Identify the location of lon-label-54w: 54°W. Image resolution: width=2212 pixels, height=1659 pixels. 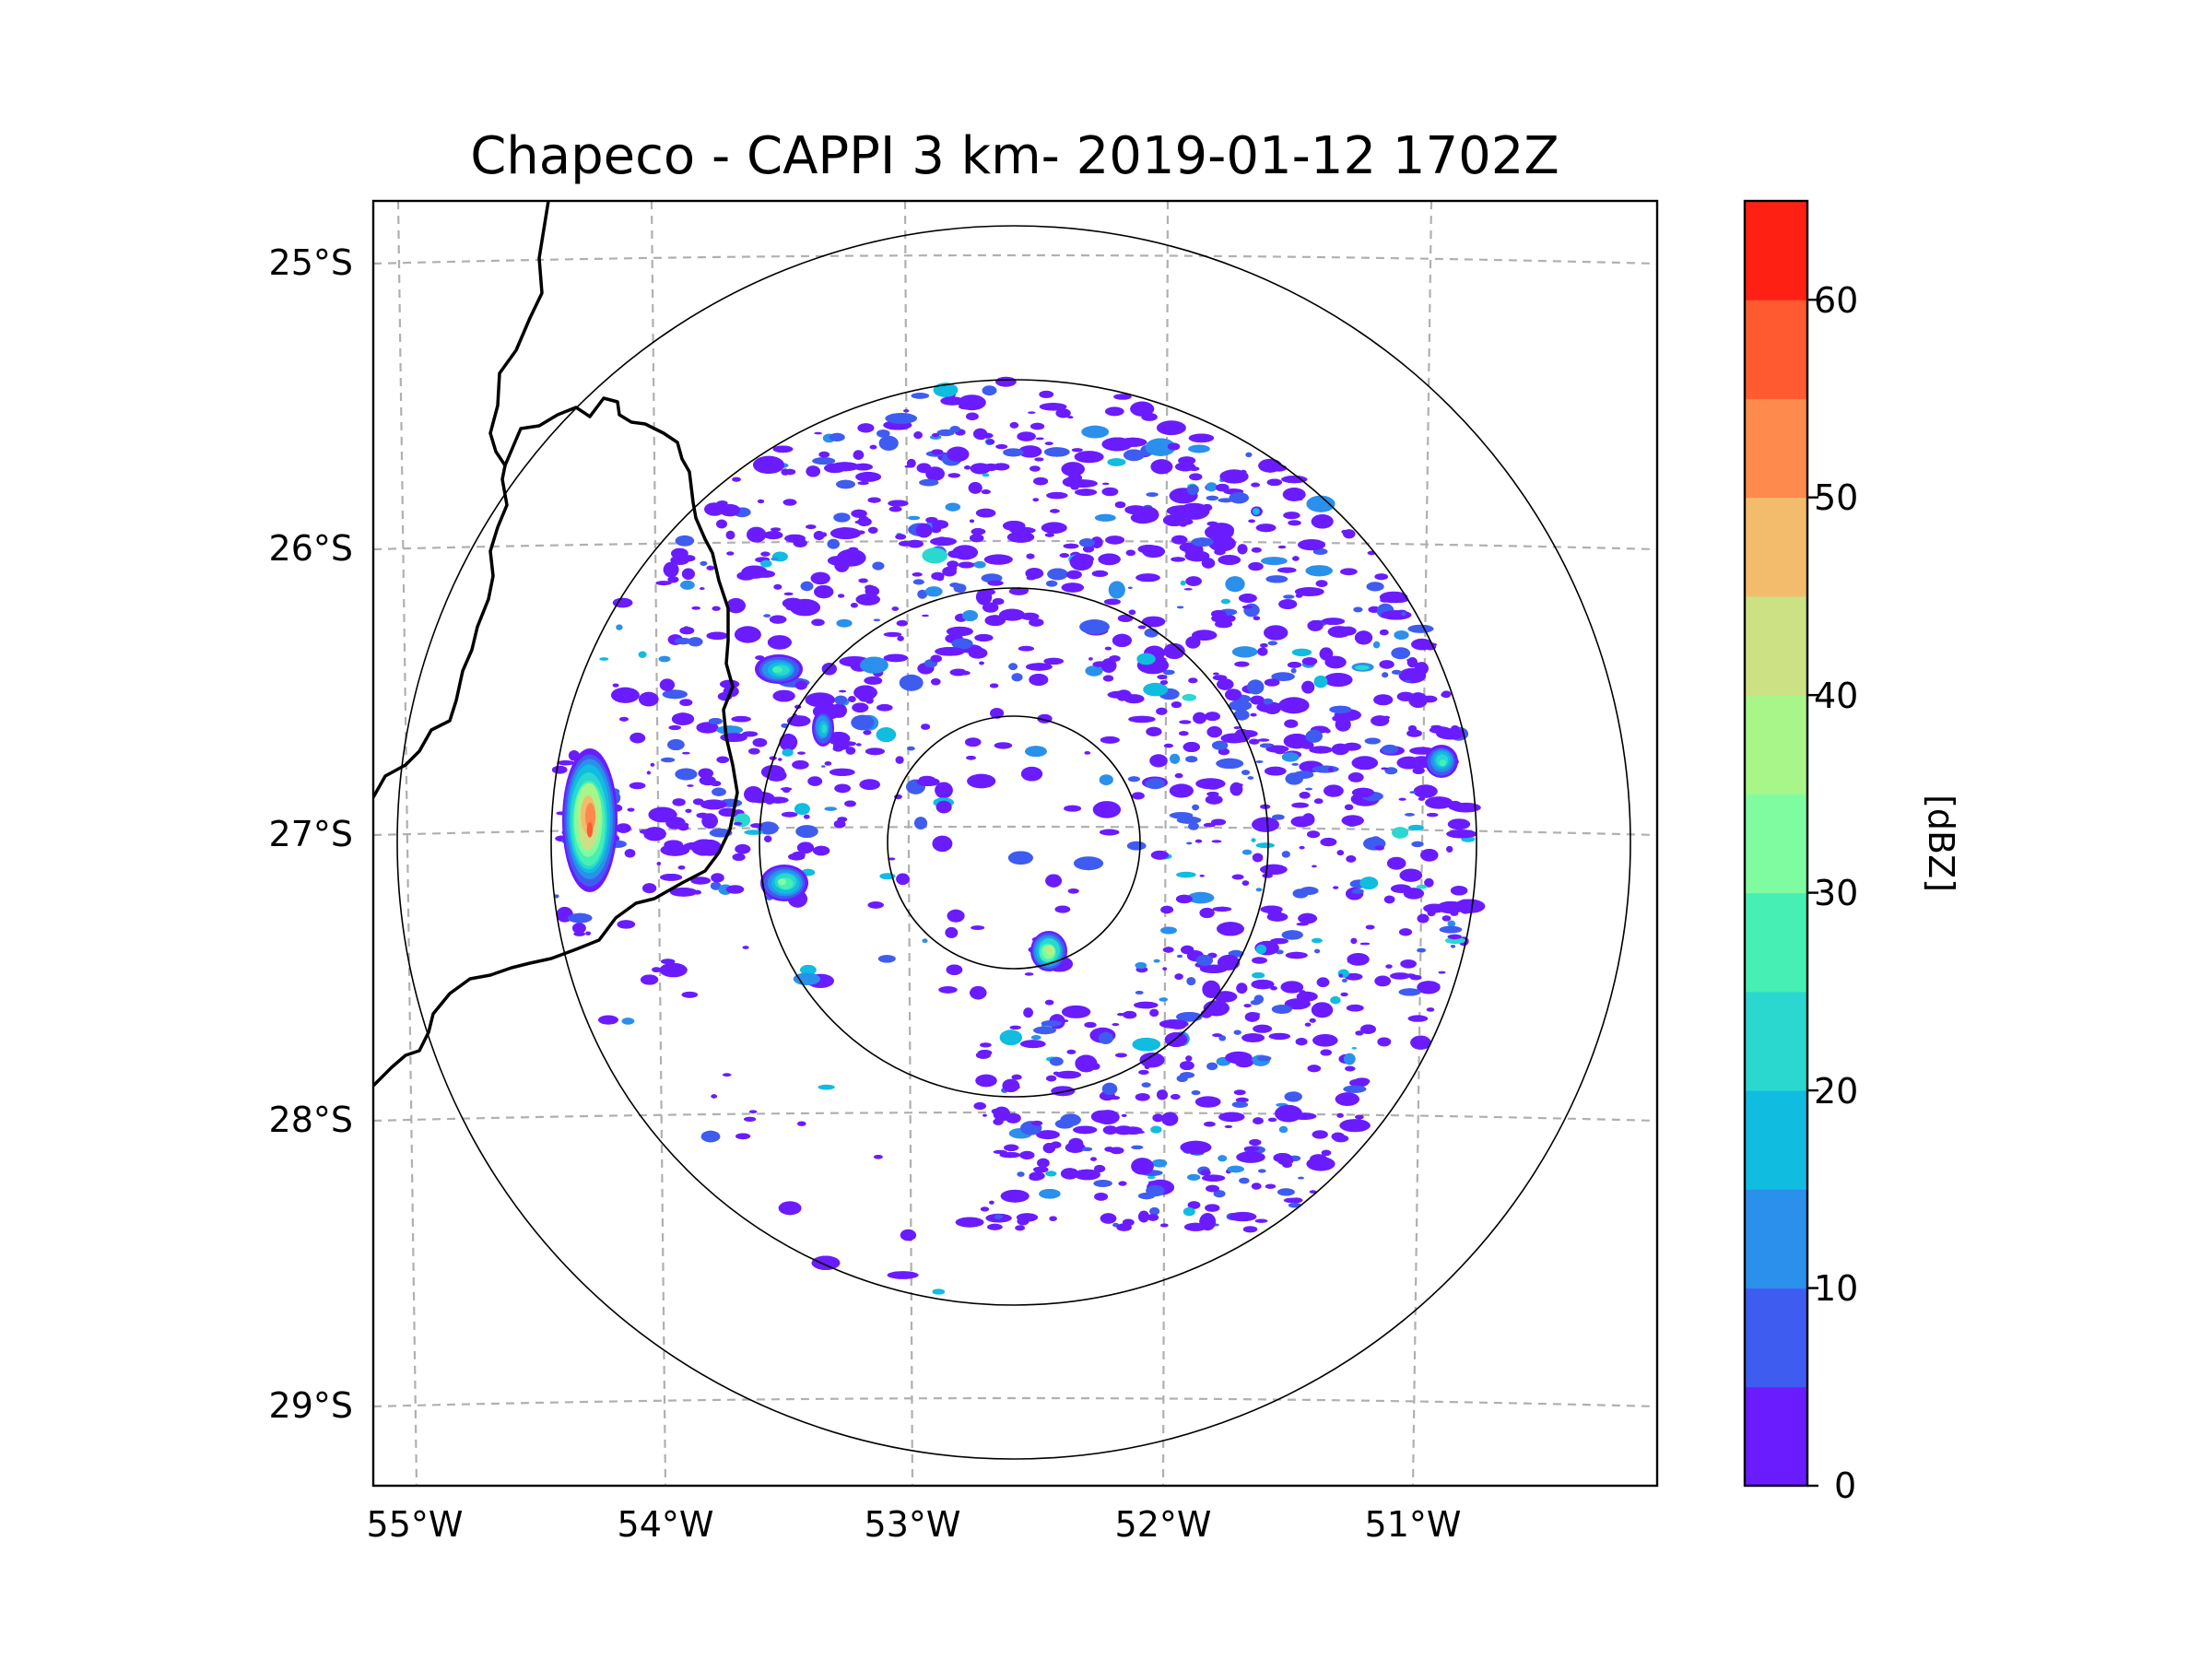
(666, 1524).